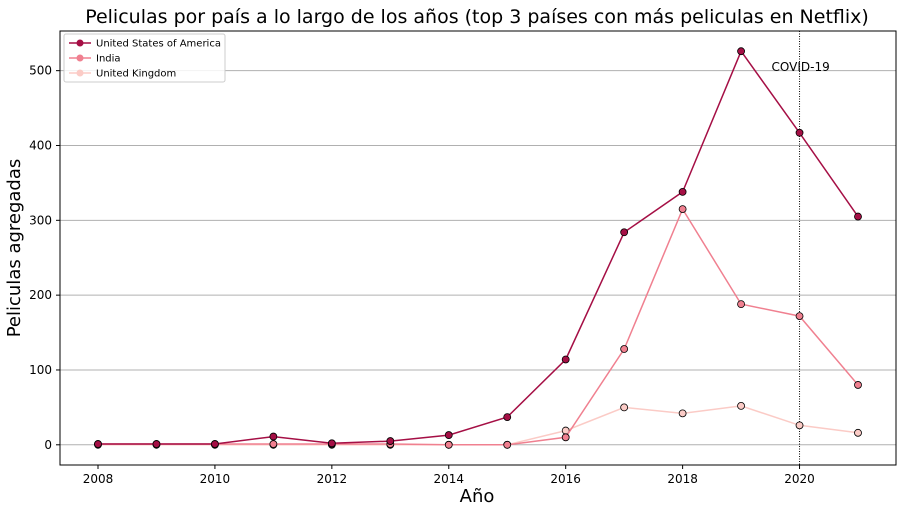  Describe the element at coordinates (477, 496) in the screenshot. I see `x-axis-title: Año` at that location.